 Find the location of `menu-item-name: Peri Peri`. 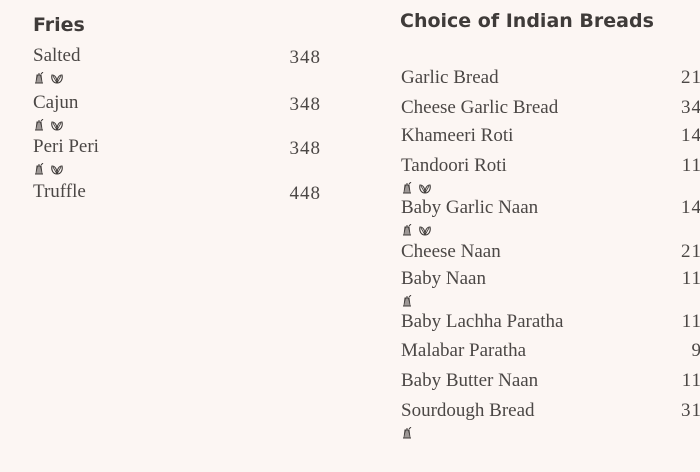

menu-item-name: Peri Peri is located at coordinates (66, 146).